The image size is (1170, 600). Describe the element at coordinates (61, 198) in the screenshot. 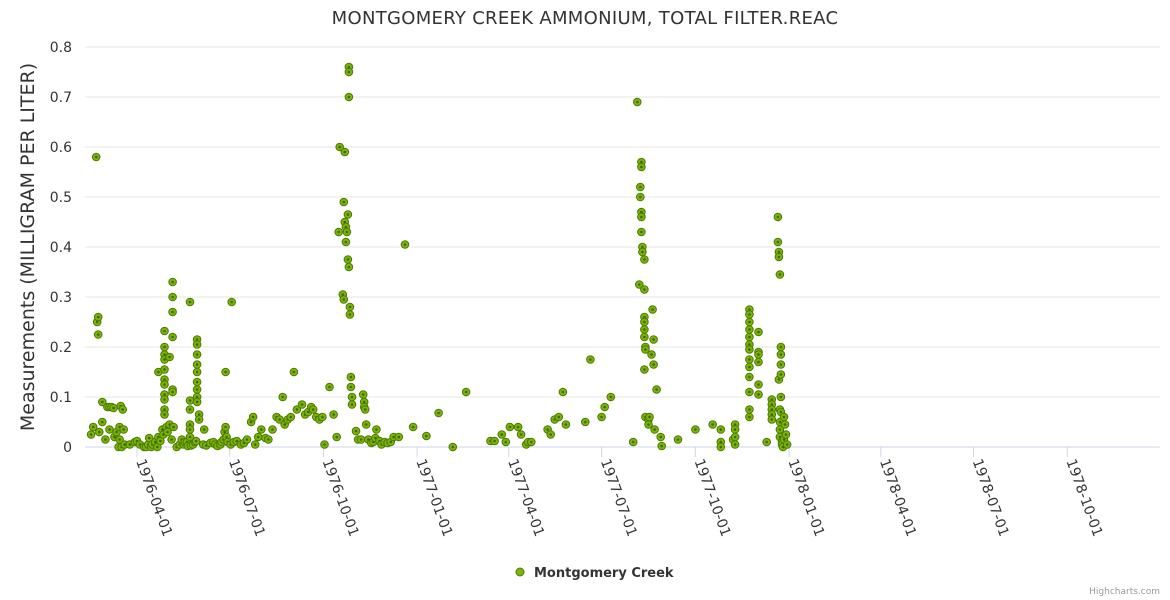

I see `y-tick-label: 0.5` at that location.